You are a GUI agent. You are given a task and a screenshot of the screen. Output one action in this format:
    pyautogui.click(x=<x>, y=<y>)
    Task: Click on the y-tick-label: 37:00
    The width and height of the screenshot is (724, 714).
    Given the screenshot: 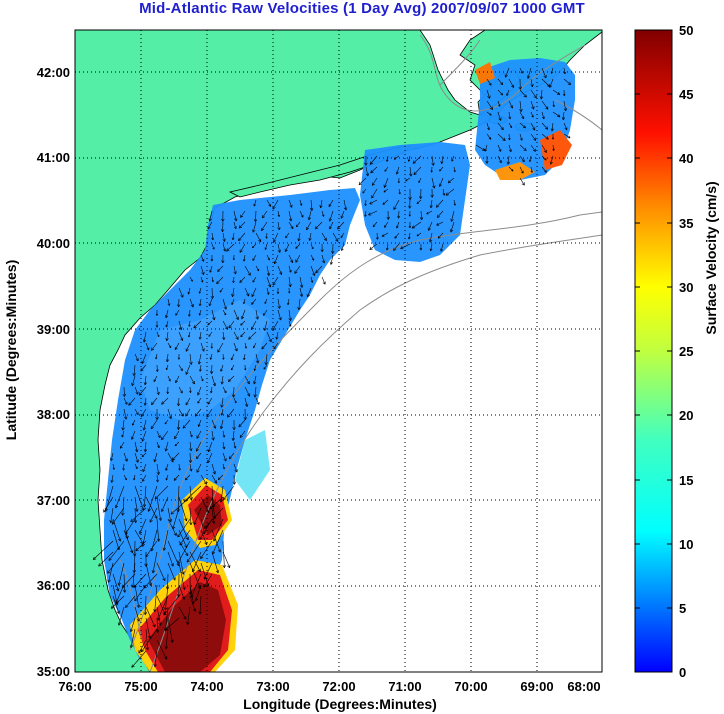 What is the action you would take?
    pyautogui.click(x=53, y=500)
    